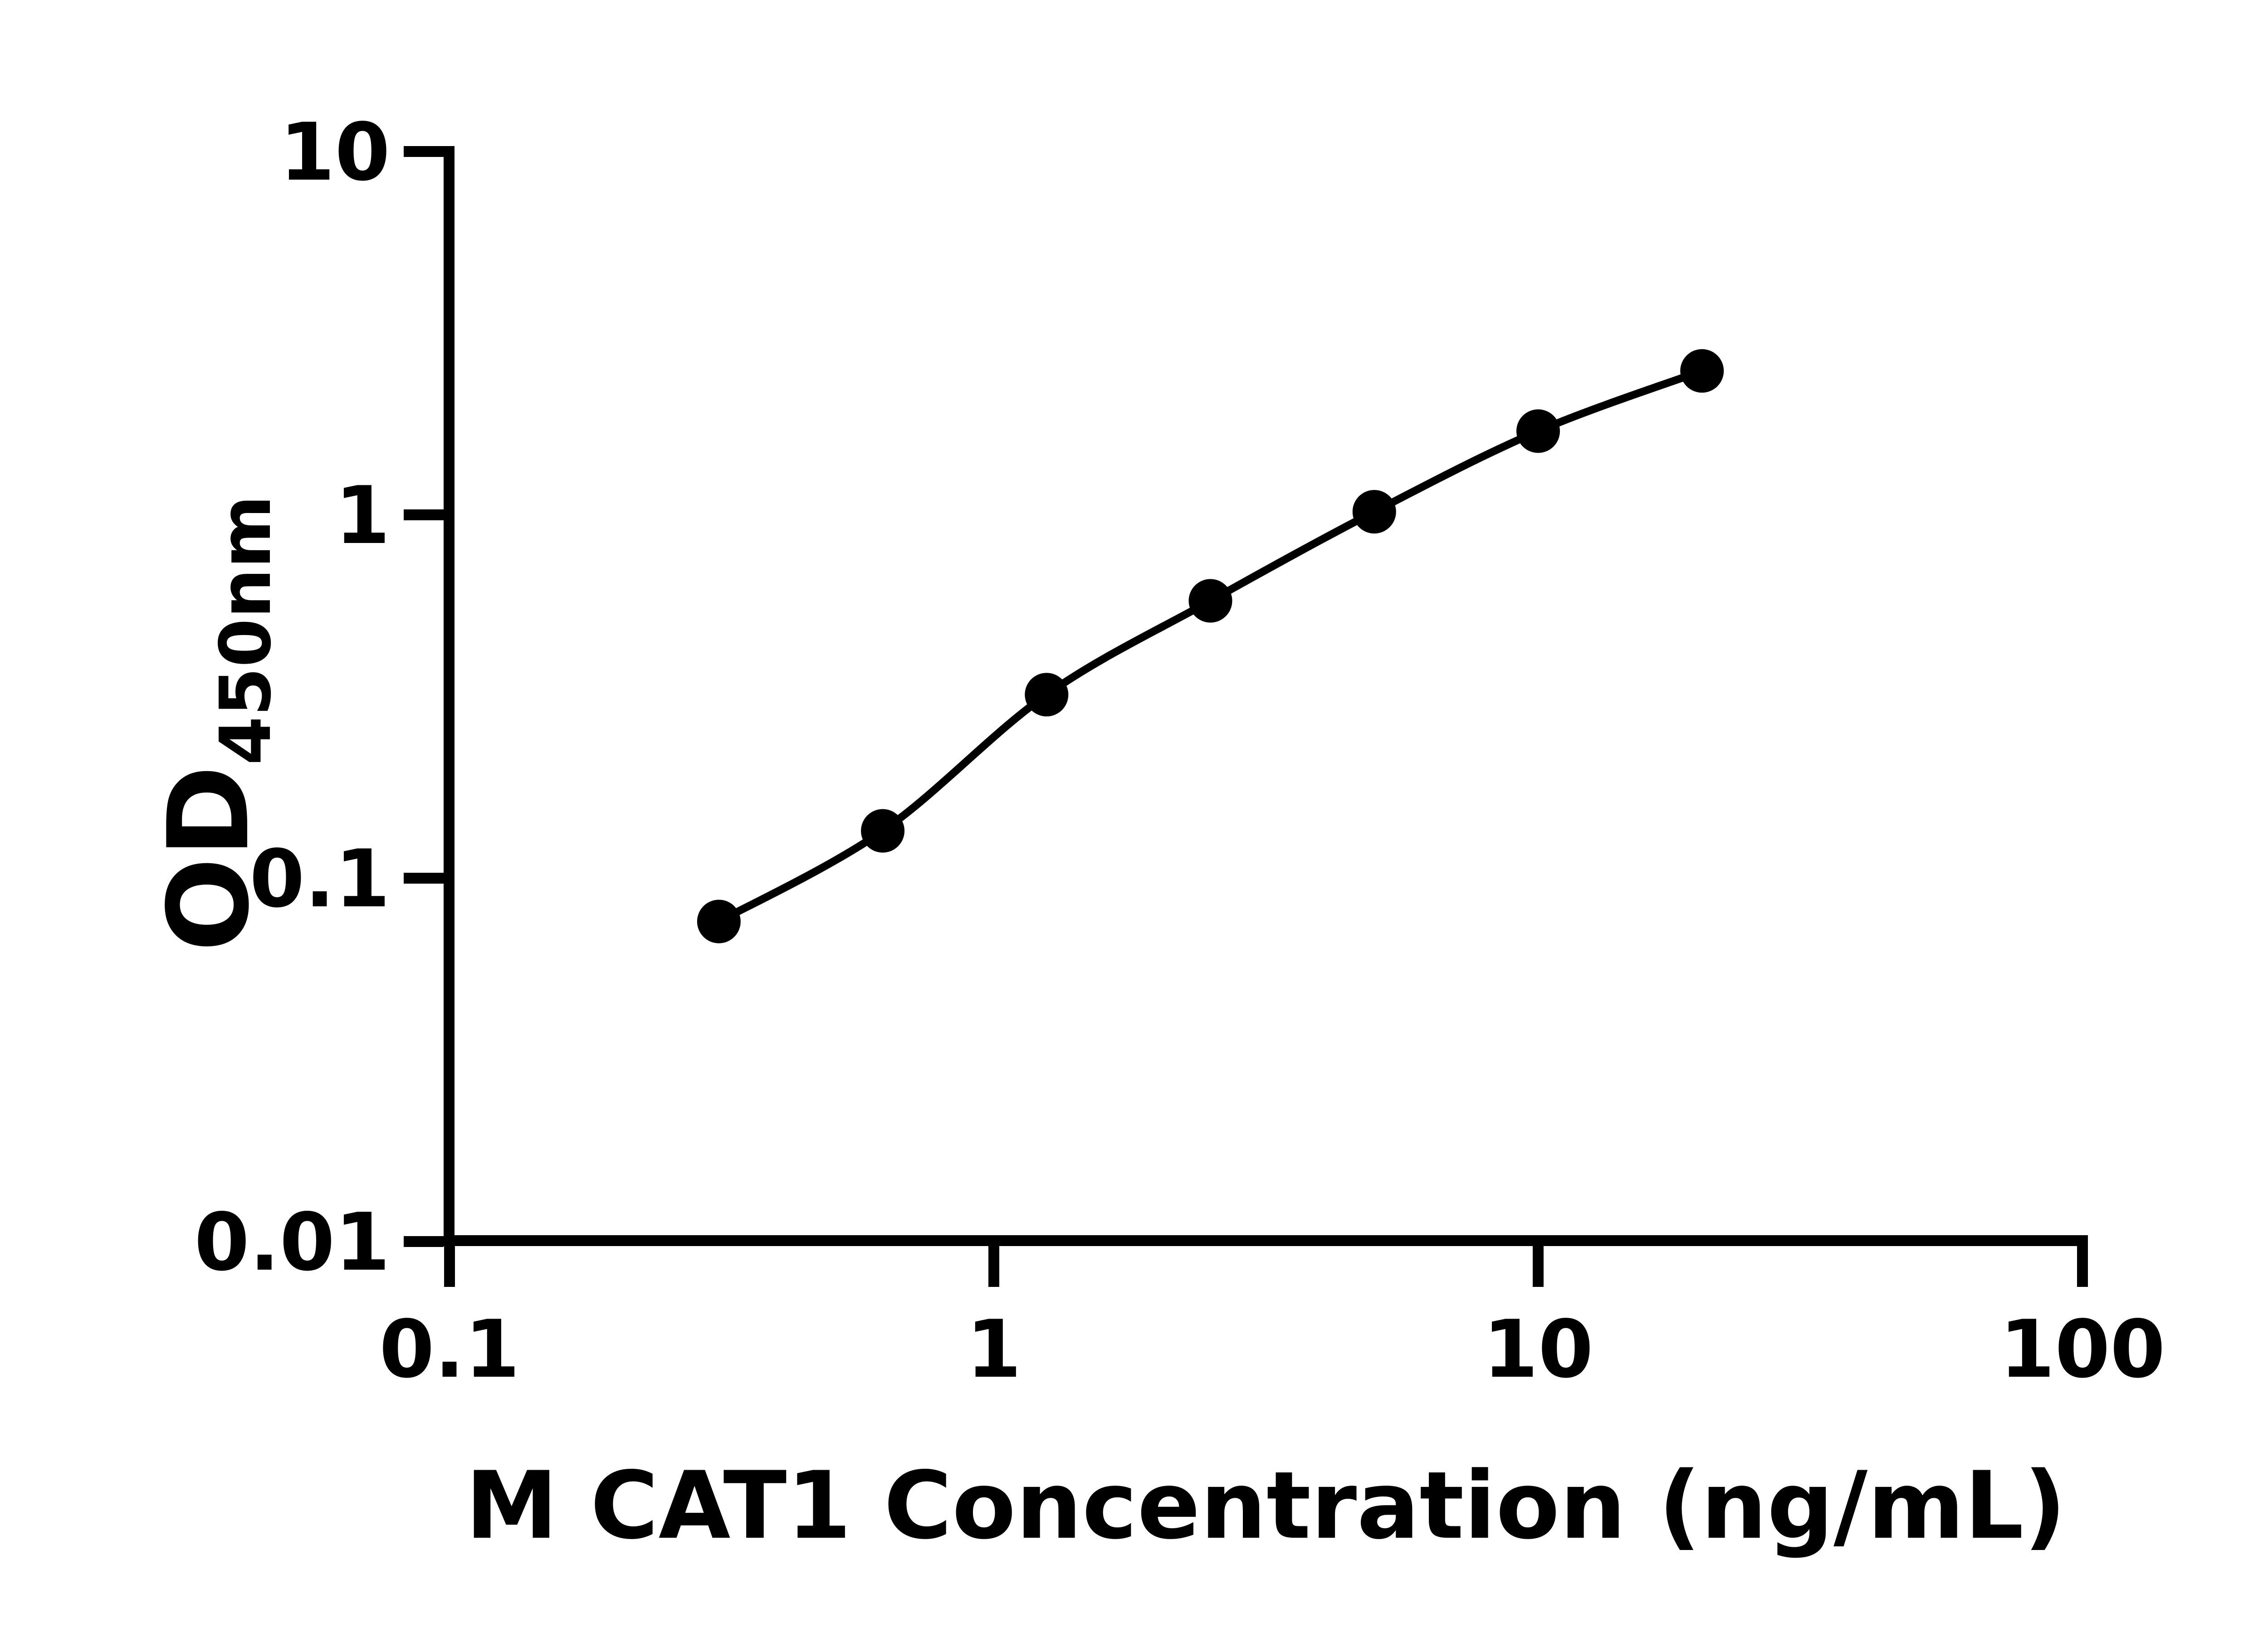 The width and height of the screenshot is (2268, 1633). Describe the element at coordinates (209, 858) in the screenshot. I see `y-axis-title-main: OD` at that location.